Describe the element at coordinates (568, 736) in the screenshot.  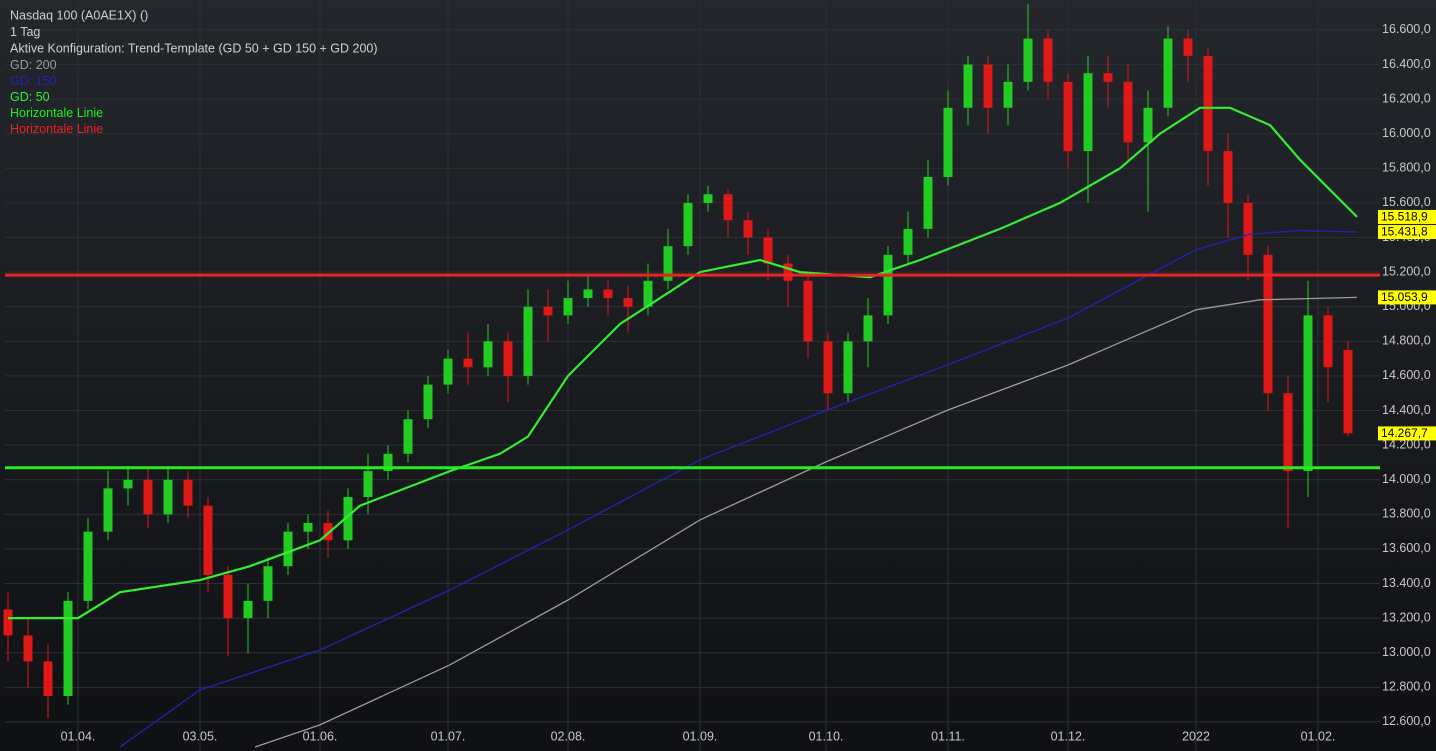
I see `x-tick-label: 02.08.` at that location.